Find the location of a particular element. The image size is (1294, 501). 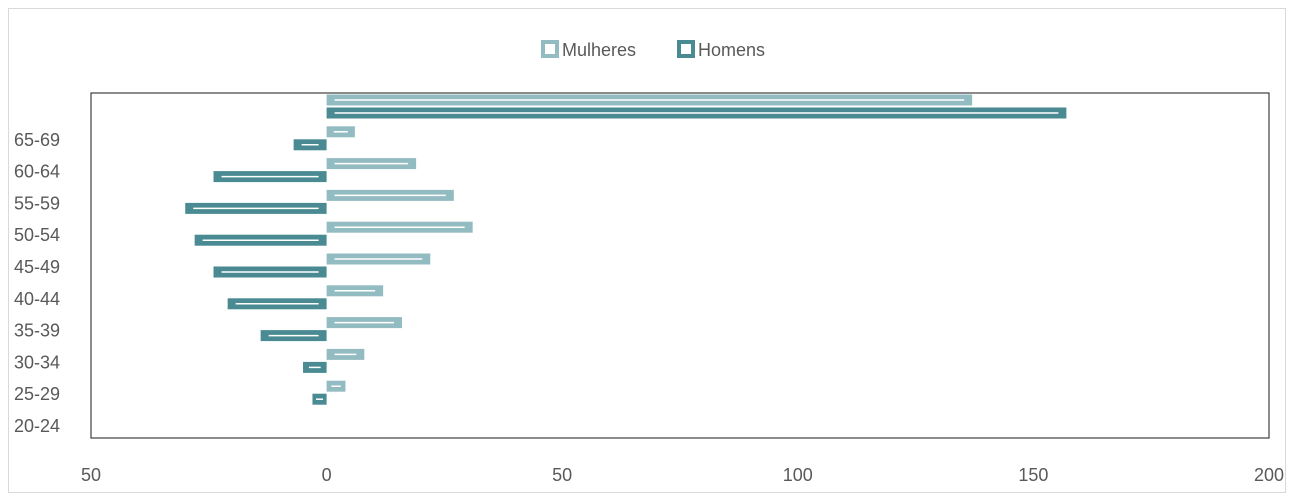

x-tick-labels: 50 0 50 100 150 200 is located at coordinates (682, 475).